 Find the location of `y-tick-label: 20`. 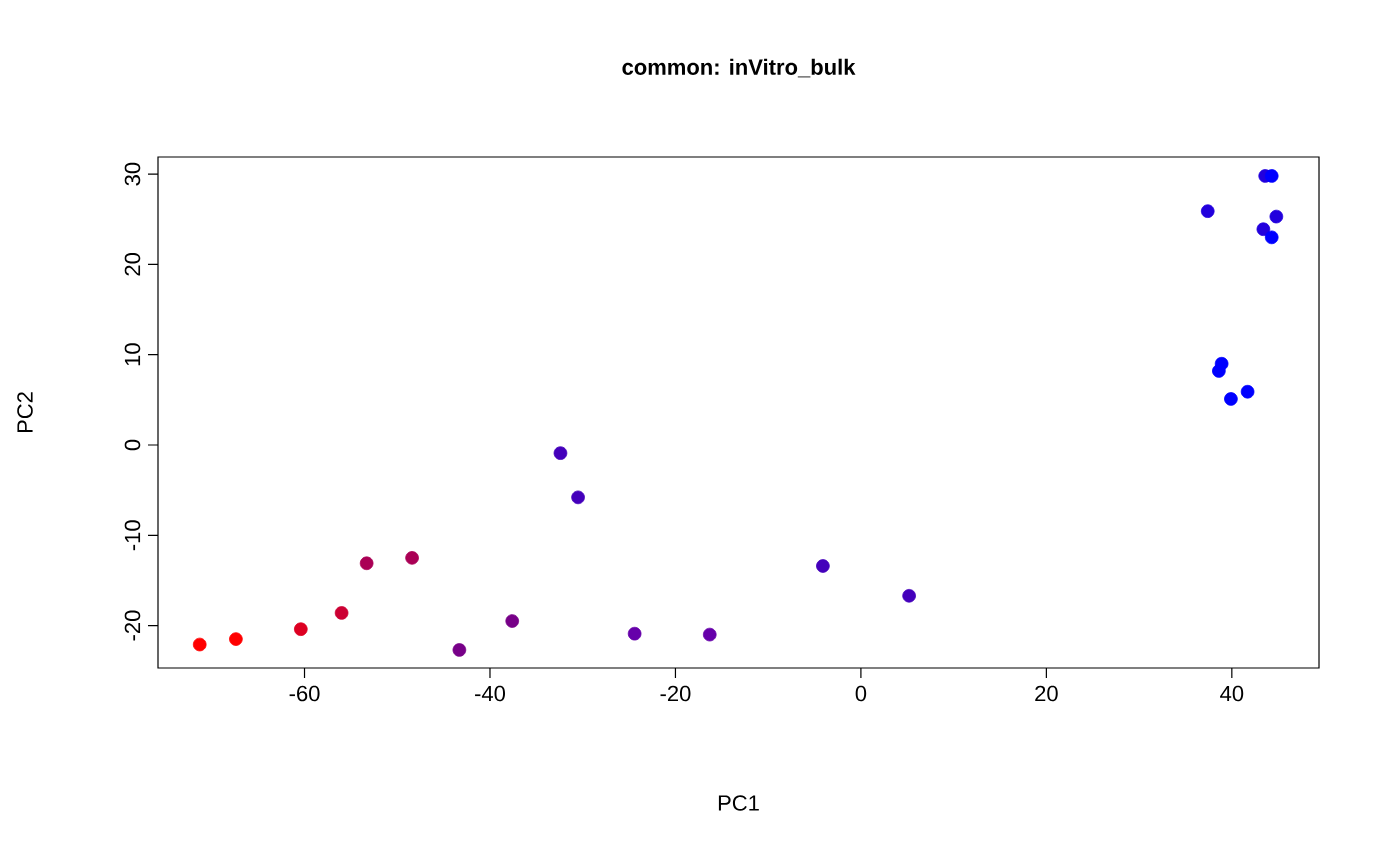

y-tick-label: 20 is located at coordinates (132, 264).